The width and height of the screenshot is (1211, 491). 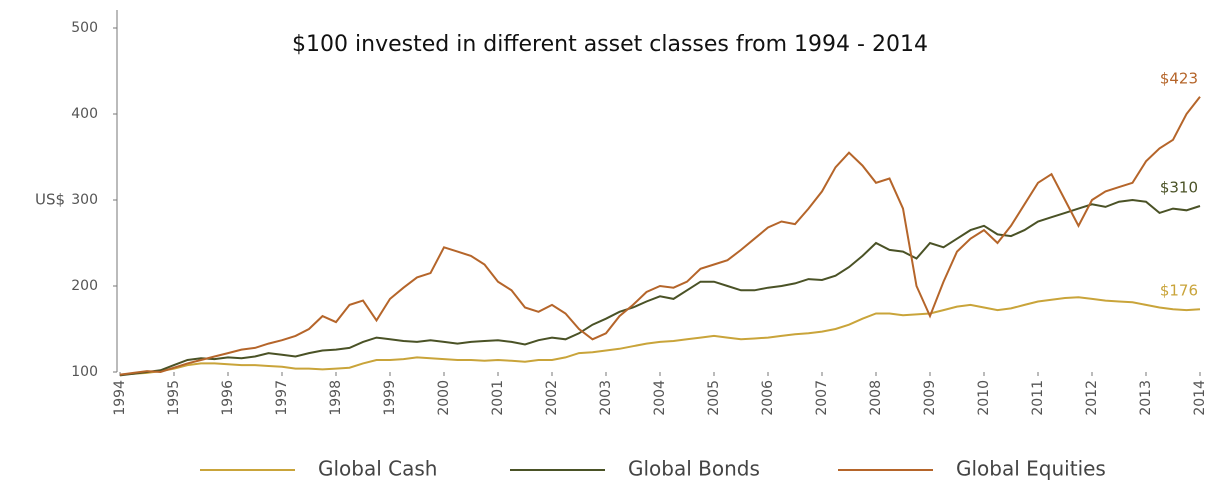 I want to click on x-tick-label: 2003, so click(x=606, y=398).